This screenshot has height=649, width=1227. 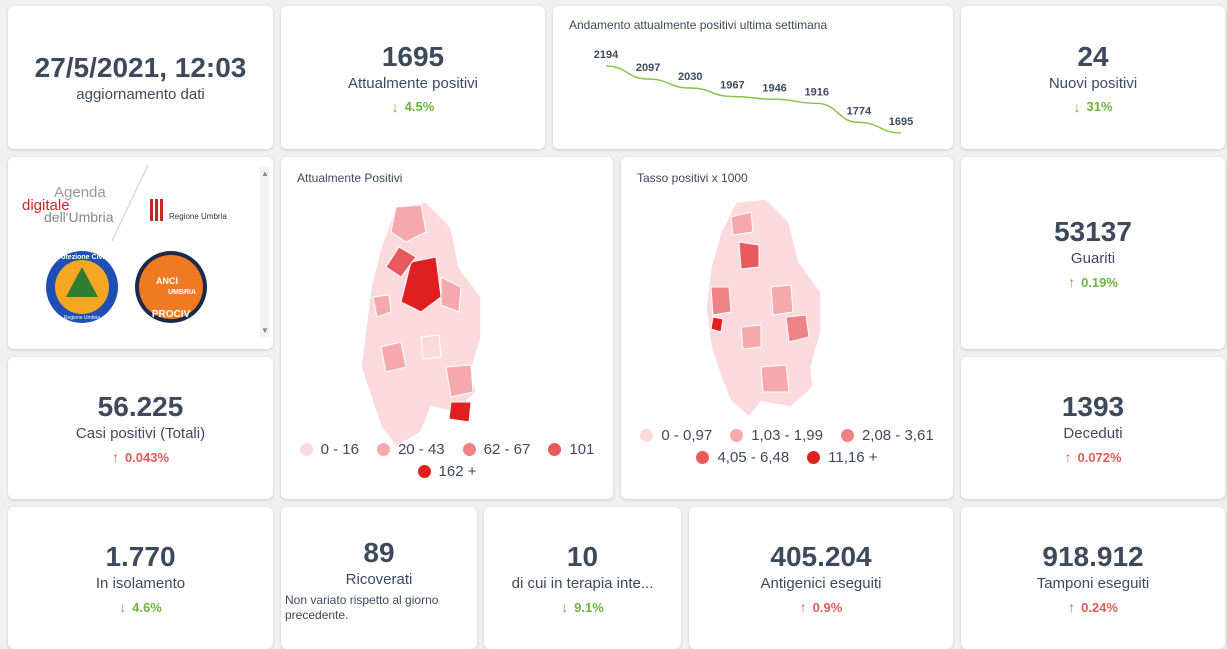 What do you see at coordinates (859, 111) in the screenshot?
I see `trend-point-label: 1774` at bounding box center [859, 111].